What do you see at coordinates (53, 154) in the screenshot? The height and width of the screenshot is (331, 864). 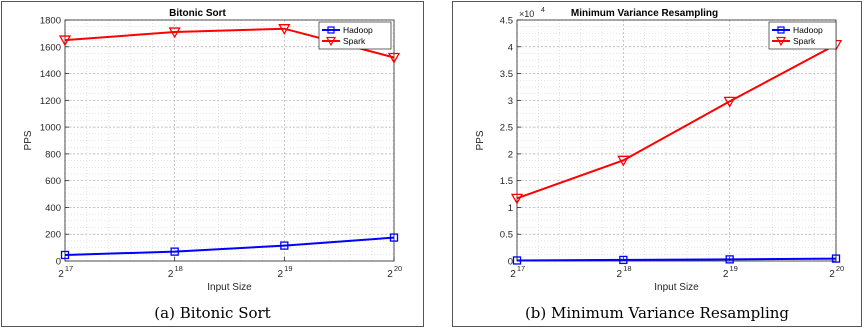 I see `y-tick-label: 800` at bounding box center [53, 154].